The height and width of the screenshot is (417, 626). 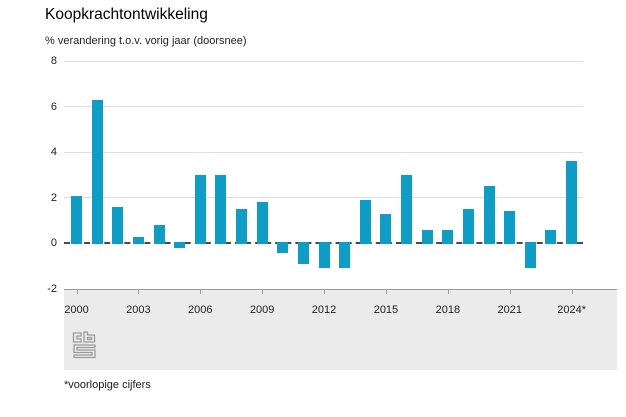 I want to click on bar-2008, so click(x=242, y=227).